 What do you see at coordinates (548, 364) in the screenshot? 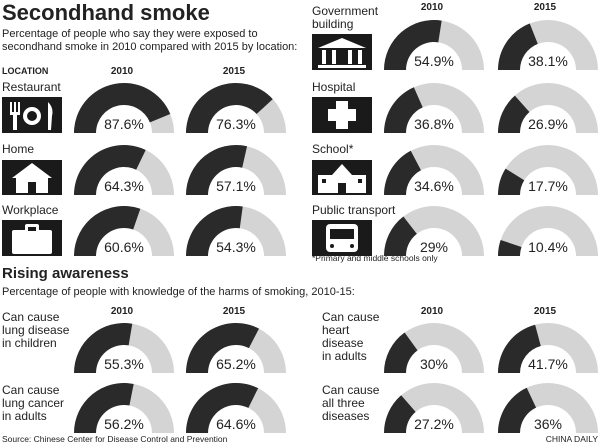
I see `value-label: 41.7%` at bounding box center [548, 364].